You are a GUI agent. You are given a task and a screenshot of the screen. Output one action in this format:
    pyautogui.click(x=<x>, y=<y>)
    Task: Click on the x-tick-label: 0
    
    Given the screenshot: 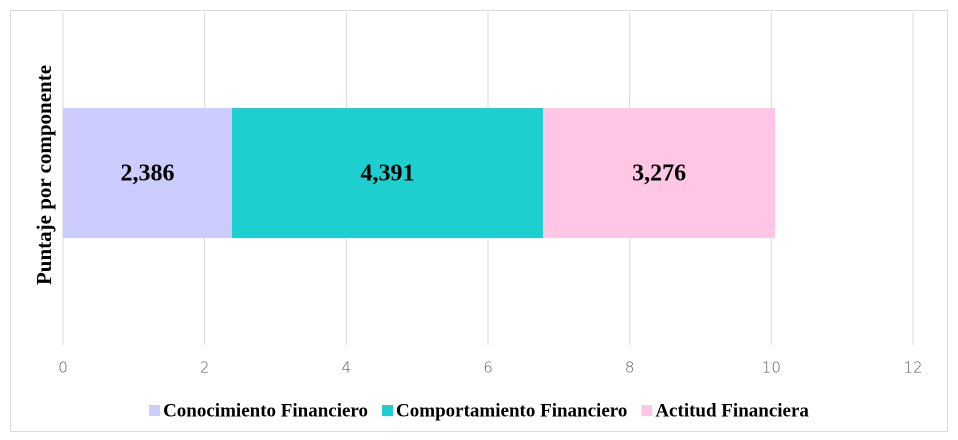 What is the action you would take?
    pyautogui.click(x=63, y=368)
    